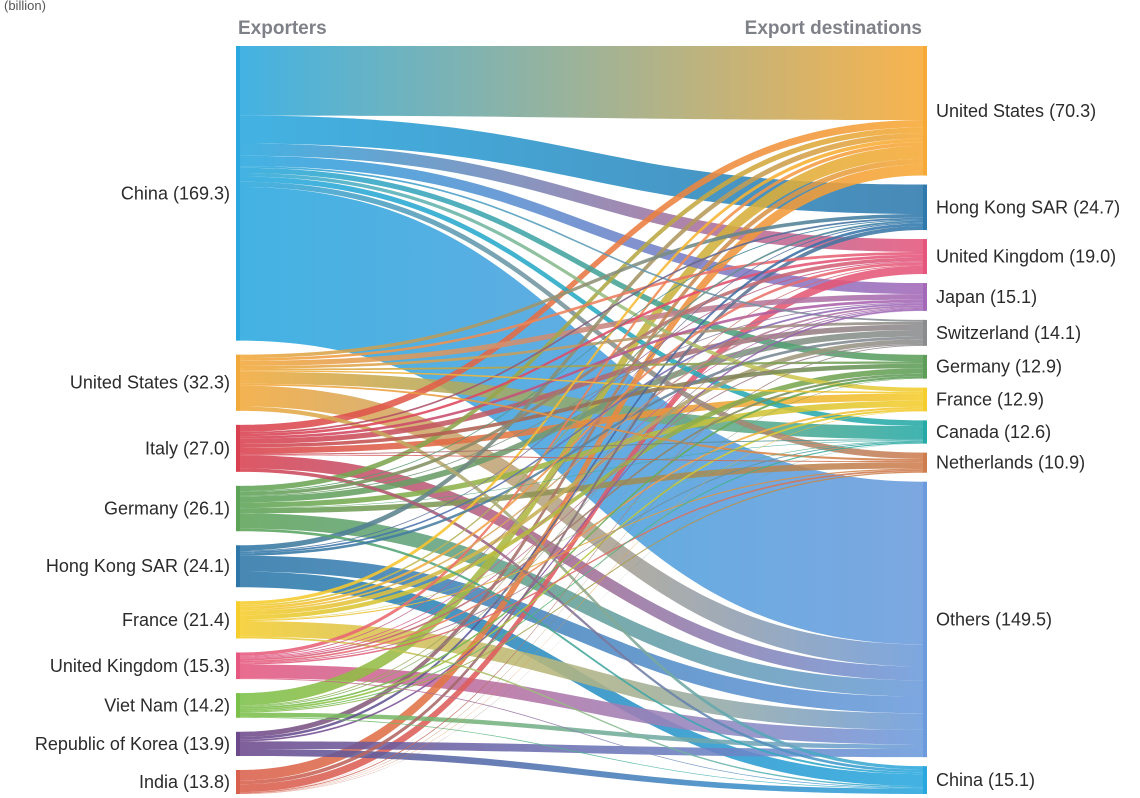  I want to click on flow-china-to-germany, so click(582, 264).